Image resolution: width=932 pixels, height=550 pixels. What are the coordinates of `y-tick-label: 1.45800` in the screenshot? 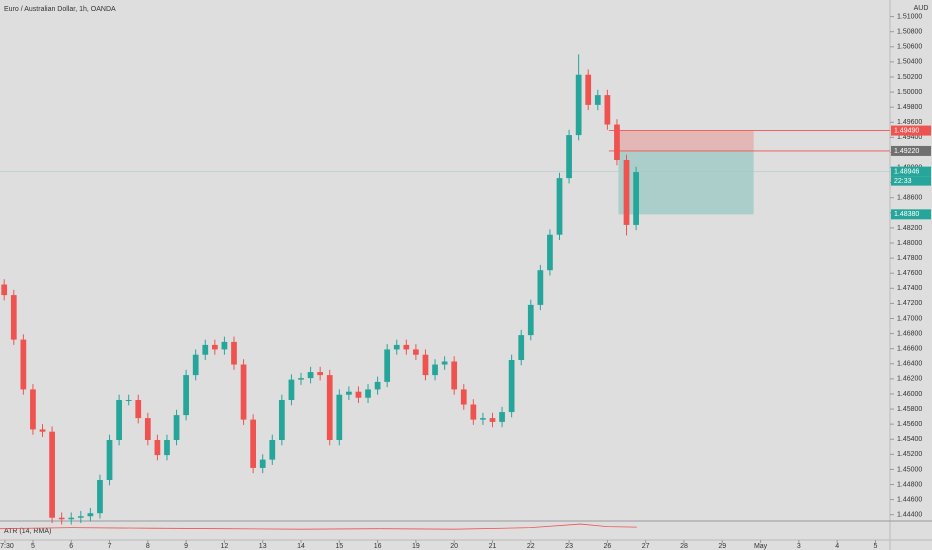 It's located at (909, 409).